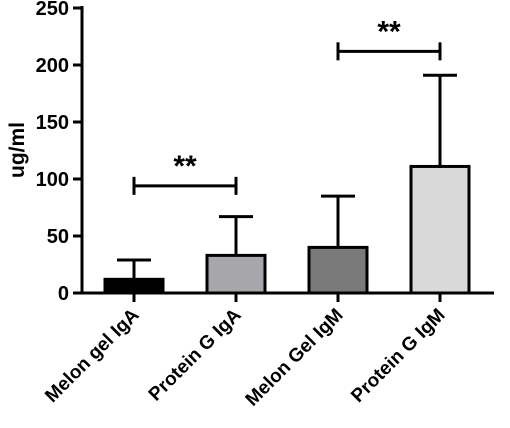 The width and height of the screenshot is (510, 428). I want to click on x-tick-label-1: Protein G IgA, so click(195, 354).